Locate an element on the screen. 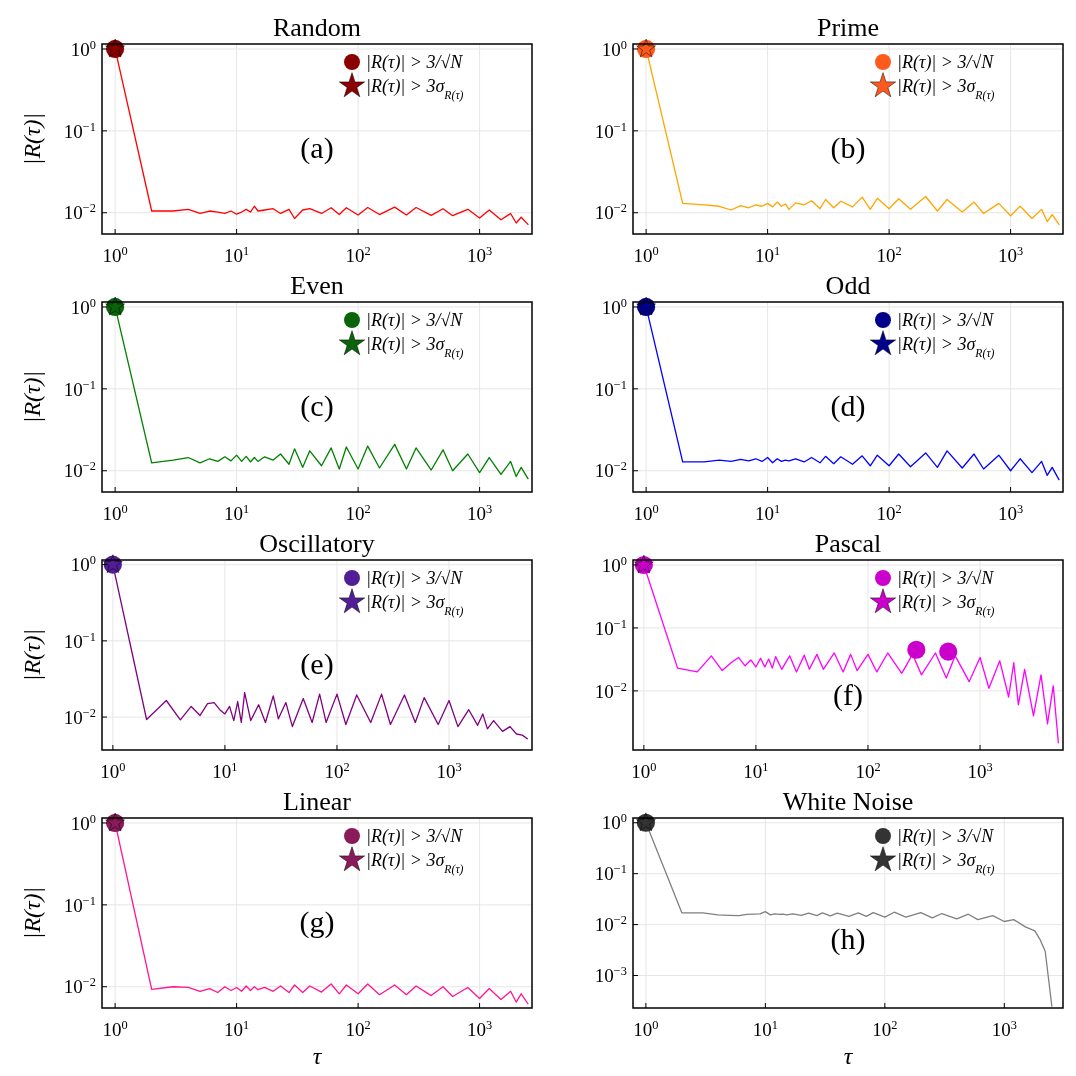 The height and width of the screenshot is (1076, 1076). chart-title: Random is located at coordinates (317, 27).